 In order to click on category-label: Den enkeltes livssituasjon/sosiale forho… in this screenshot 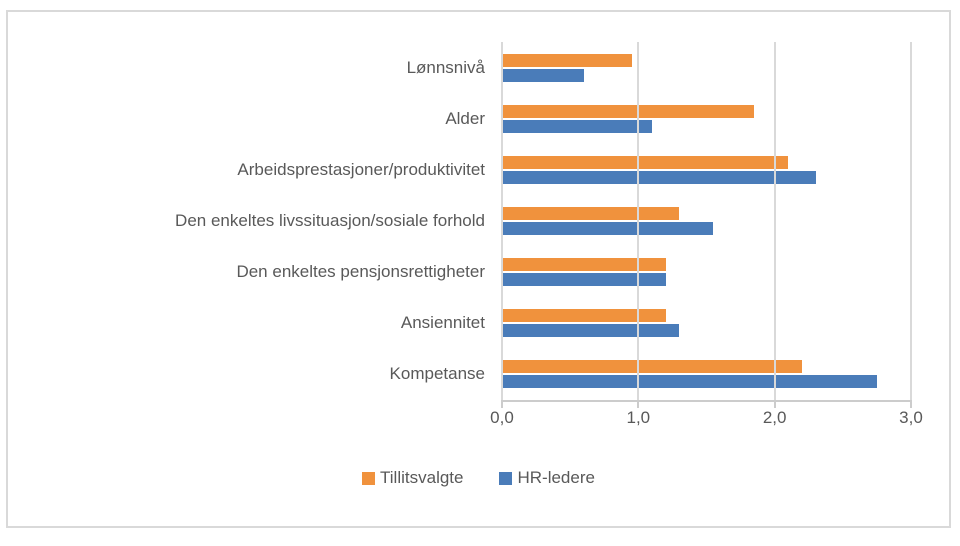, I will do `click(330, 220)`.